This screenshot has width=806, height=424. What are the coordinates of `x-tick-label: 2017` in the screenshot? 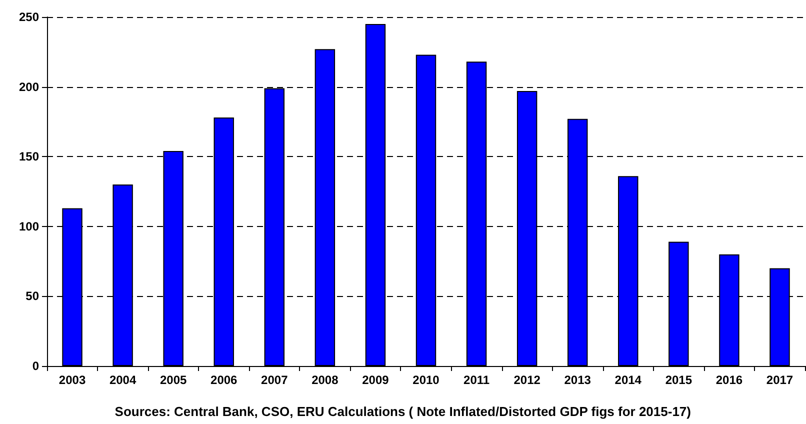 It's located at (780, 380).